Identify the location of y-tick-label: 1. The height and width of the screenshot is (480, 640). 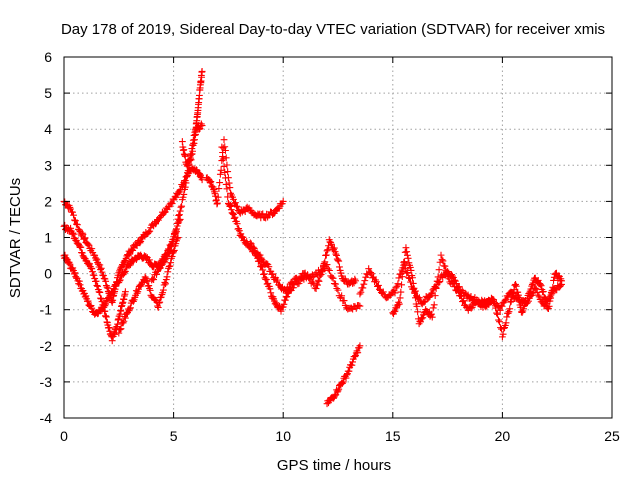
(48, 238).